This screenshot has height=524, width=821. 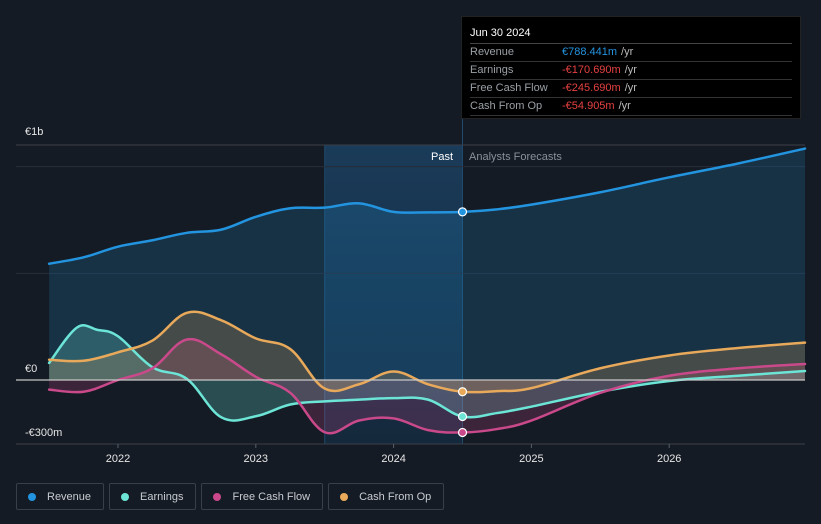 I want to click on legend-item-earnings: Earnings, so click(x=153, y=496).